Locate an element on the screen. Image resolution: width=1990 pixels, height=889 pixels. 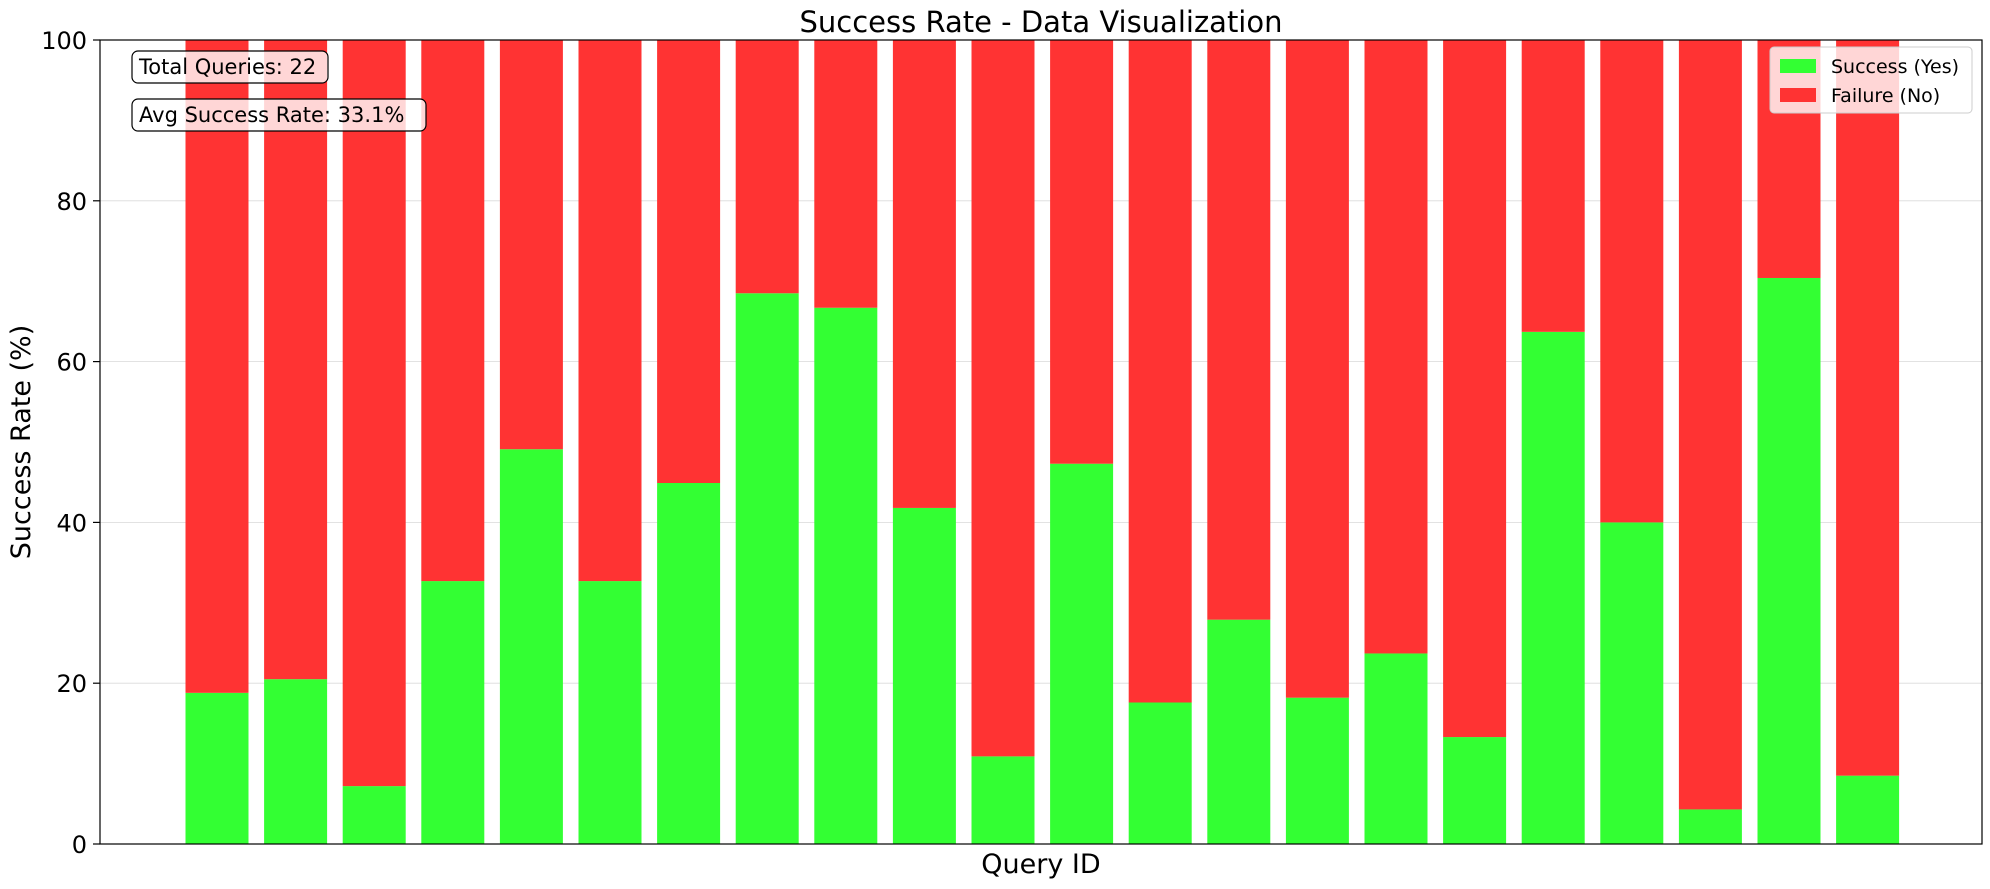
y-axis: 0 20 40 60 80 100 is located at coordinates (70, 443).